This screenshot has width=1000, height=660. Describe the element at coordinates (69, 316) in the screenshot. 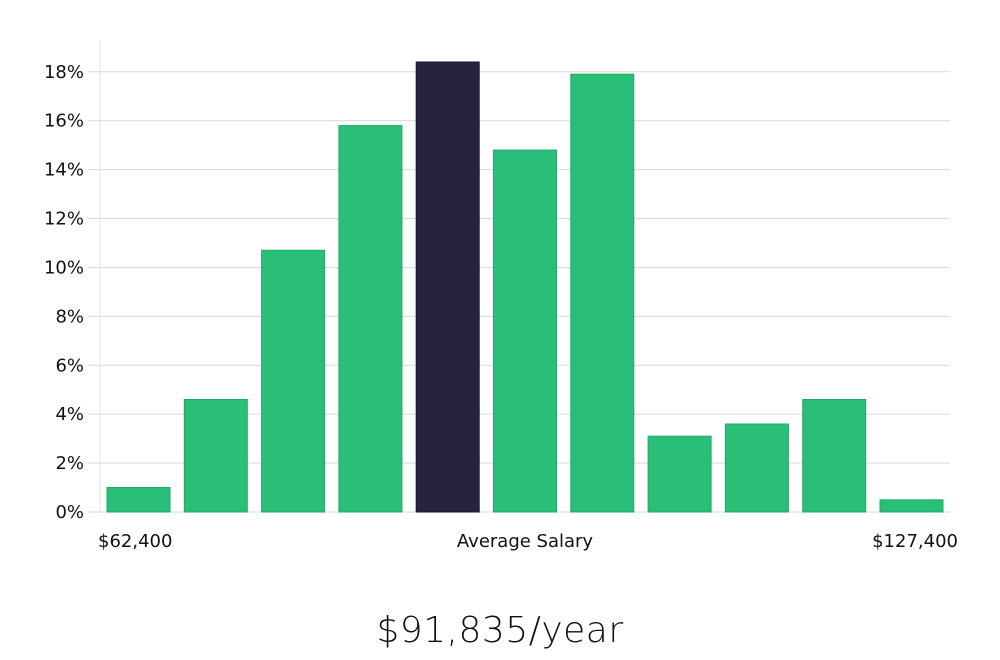

I see `y-tick-label: 8%` at that location.